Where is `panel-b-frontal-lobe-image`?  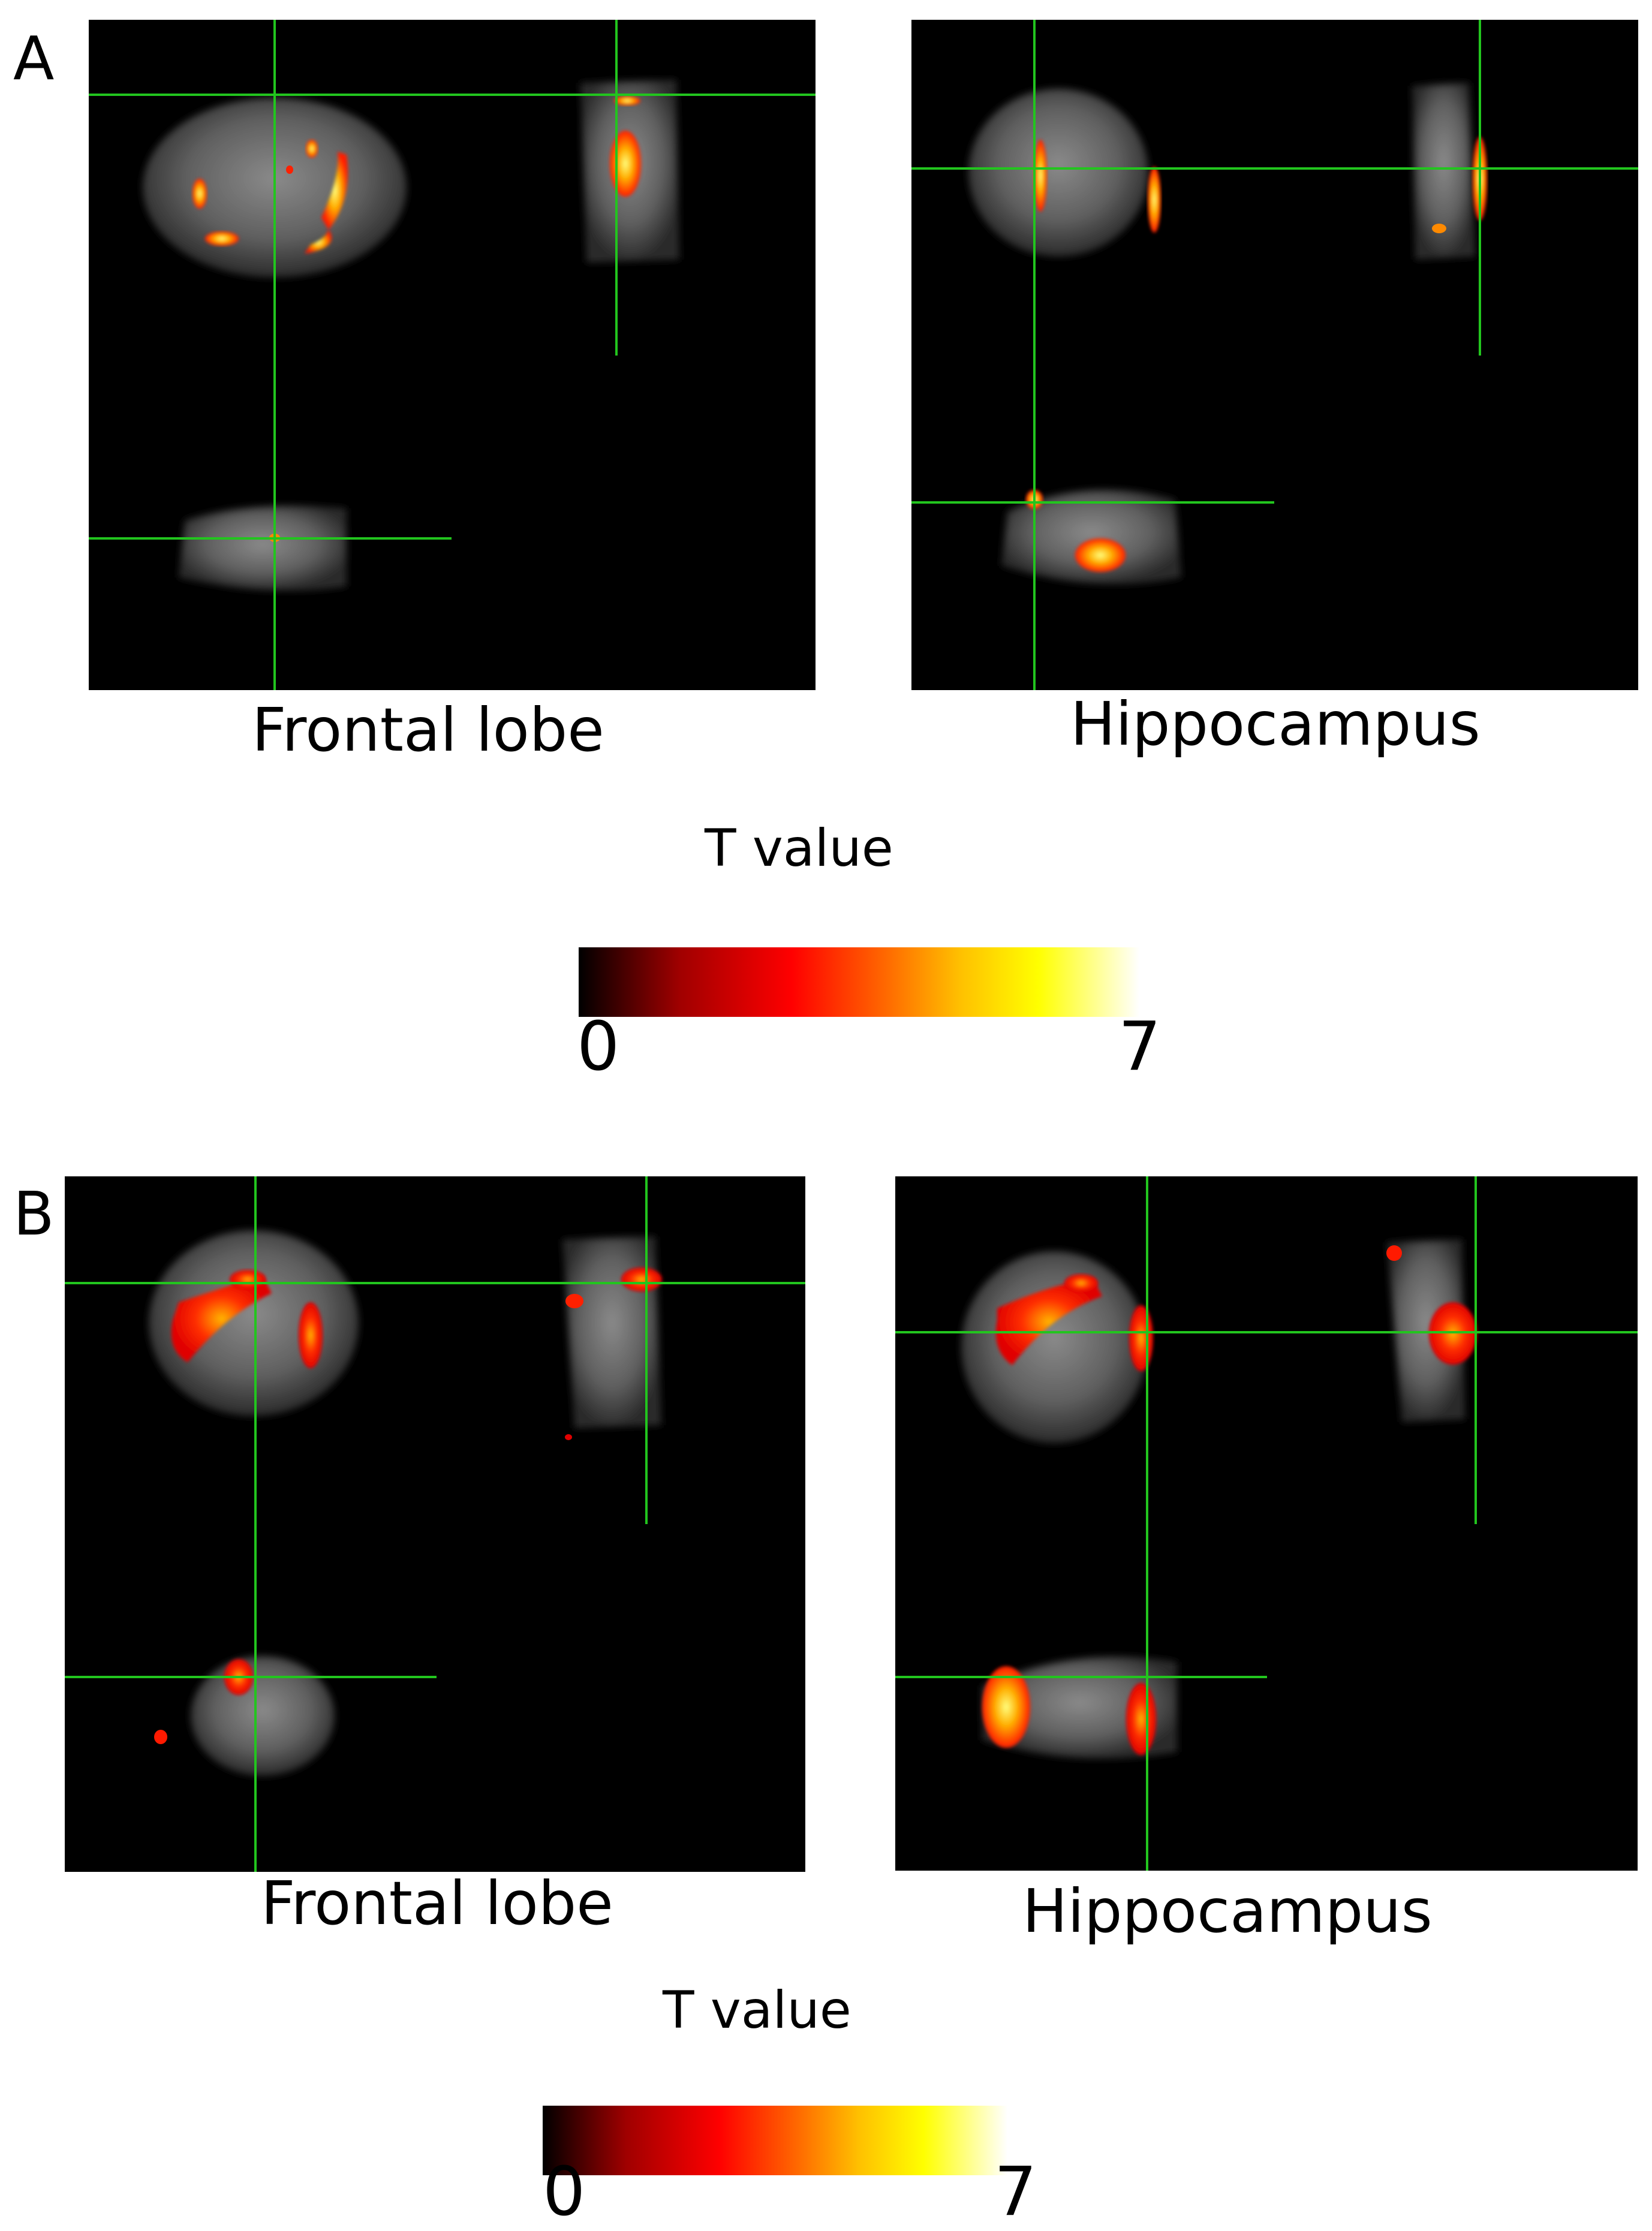 panel-b-frontal-lobe-image is located at coordinates (435, 1524).